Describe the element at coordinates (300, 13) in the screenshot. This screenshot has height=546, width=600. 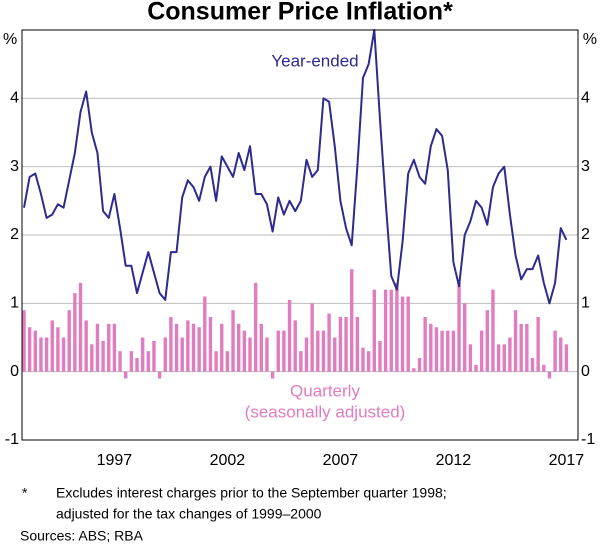
I see `chart-title: Consumer Price Inflation*` at that location.